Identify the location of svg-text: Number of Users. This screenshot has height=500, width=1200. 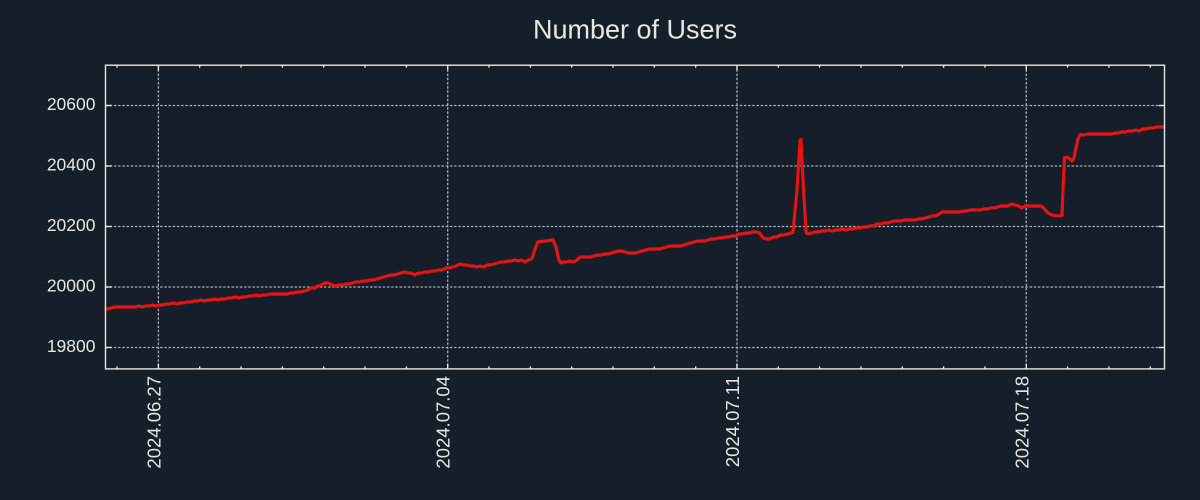
(635, 30).